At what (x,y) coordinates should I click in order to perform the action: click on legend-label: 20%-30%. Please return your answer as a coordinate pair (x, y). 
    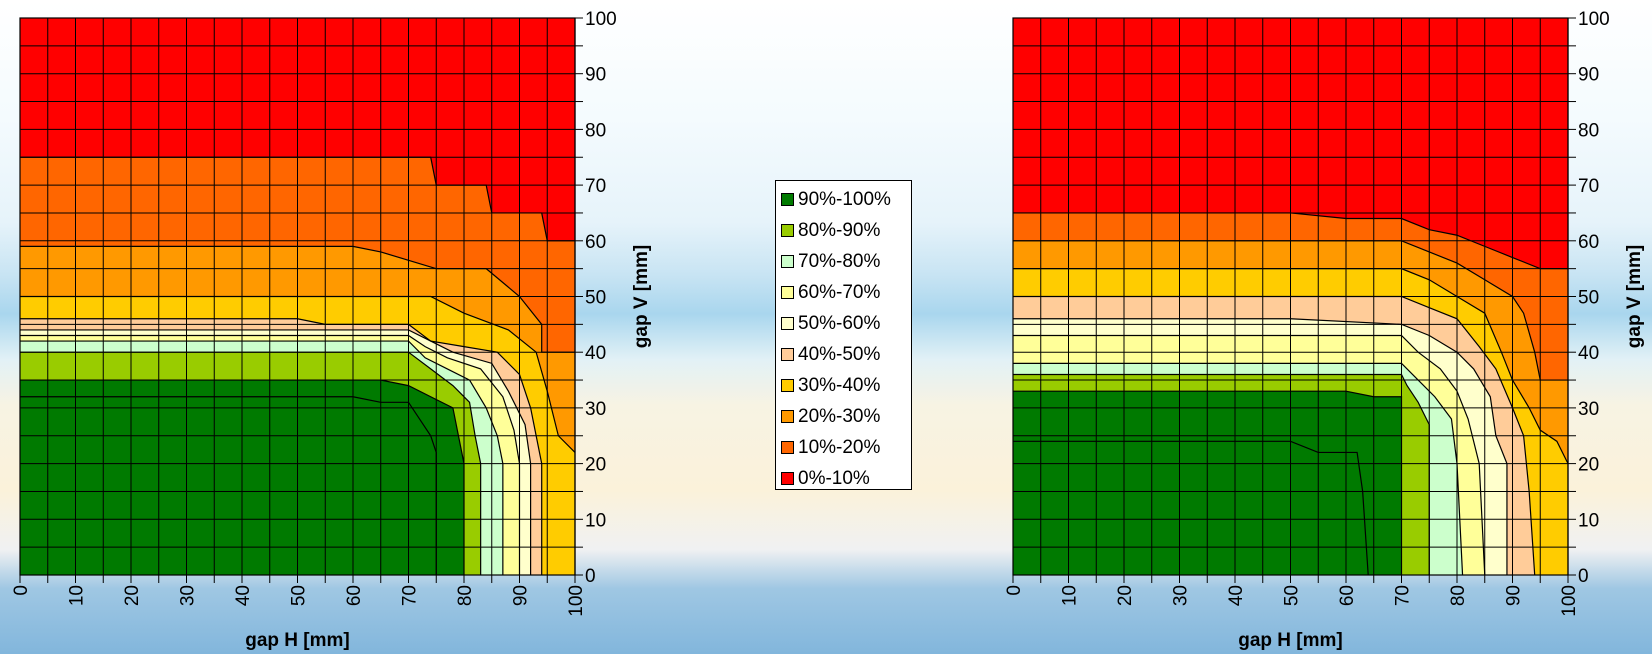
    Looking at the image, I should click on (839, 416).